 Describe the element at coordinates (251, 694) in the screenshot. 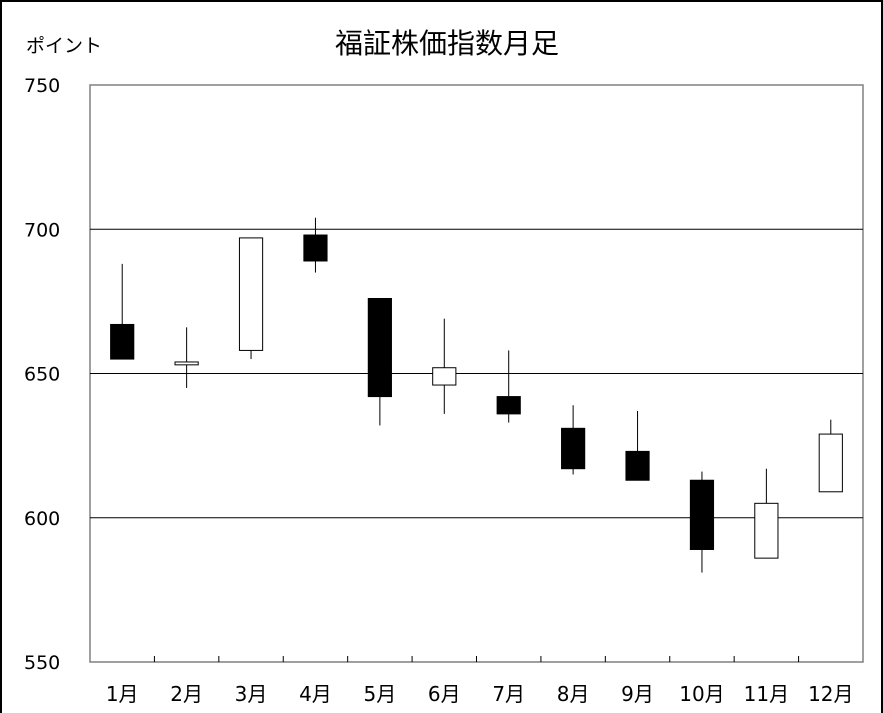

I see `x-tick-label: 3月` at that location.